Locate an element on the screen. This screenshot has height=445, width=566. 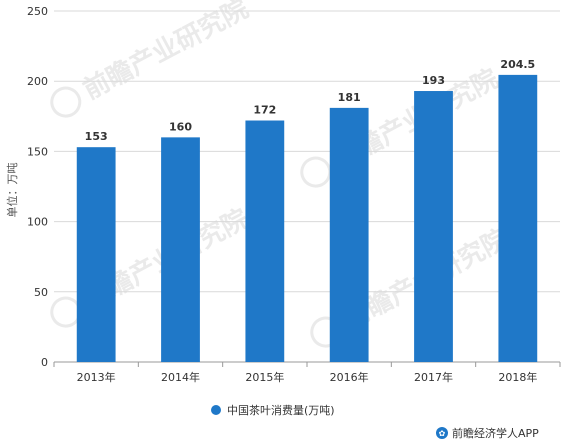
data-label: 172 is located at coordinates (264, 110).